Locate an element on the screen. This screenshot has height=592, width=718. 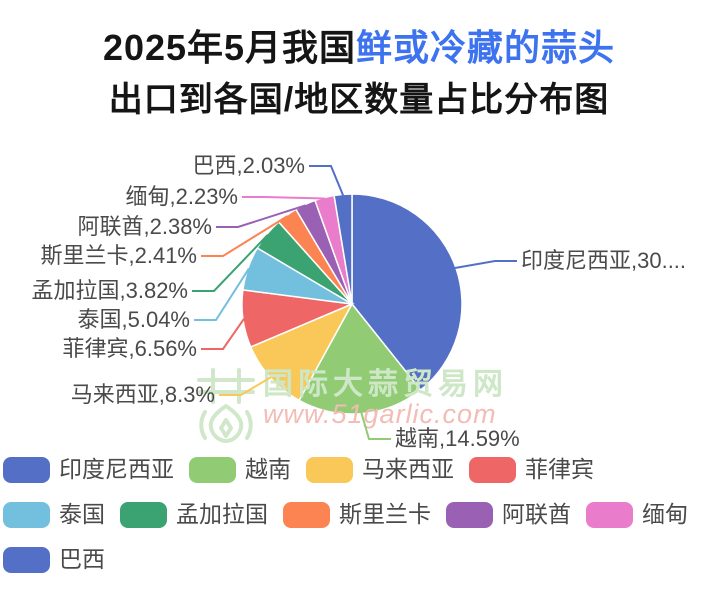
legend-item-bangladesh: 孟加拉国 is located at coordinates (194, 514).